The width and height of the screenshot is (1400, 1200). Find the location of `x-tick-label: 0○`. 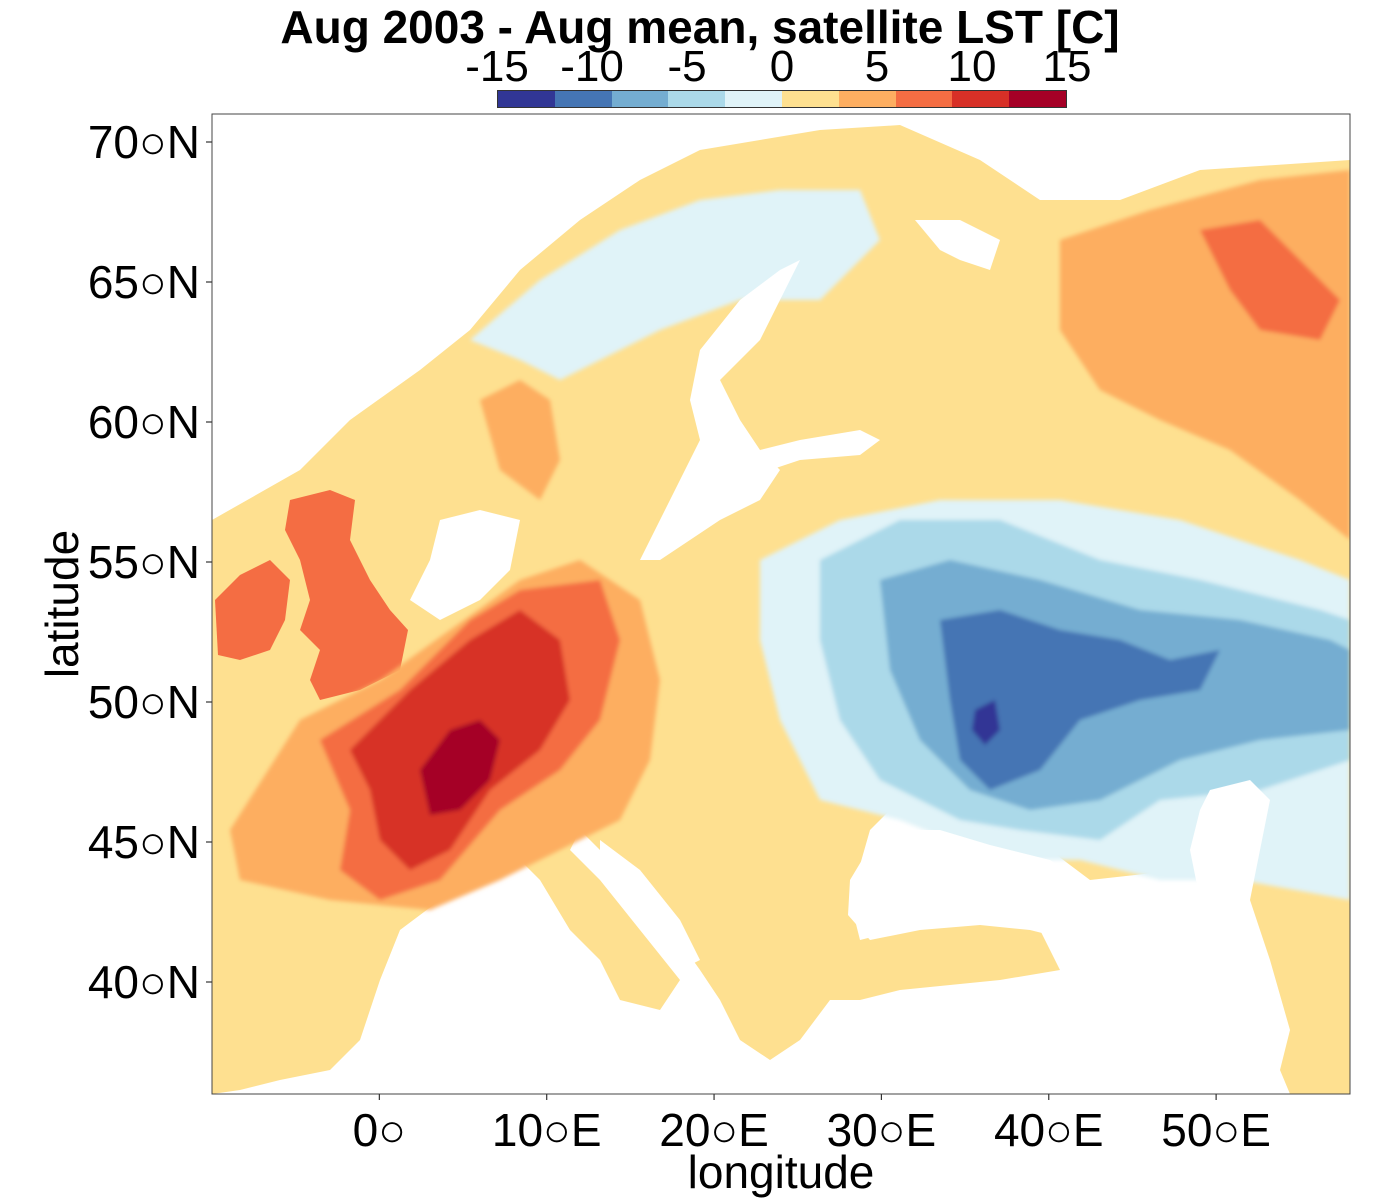

x-tick-label: 0○ is located at coordinates (379, 1130).